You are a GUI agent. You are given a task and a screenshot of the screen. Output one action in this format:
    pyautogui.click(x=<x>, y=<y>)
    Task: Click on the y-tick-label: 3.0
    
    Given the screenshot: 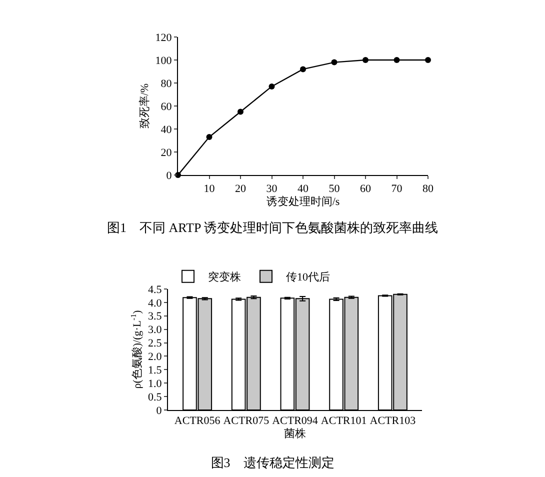 What is the action you would take?
    pyautogui.click(x=155, y=330)
    